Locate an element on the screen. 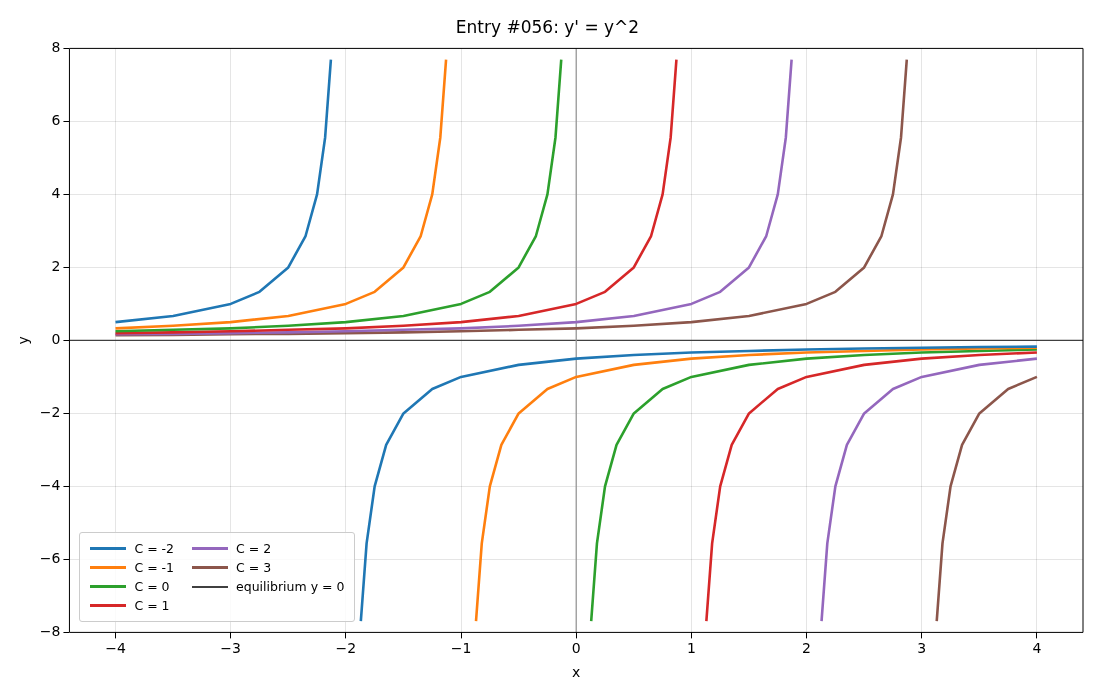 The width and height of the screenshot is (1101, 696). x-axis-title: x is located at coordinates (576, 672).